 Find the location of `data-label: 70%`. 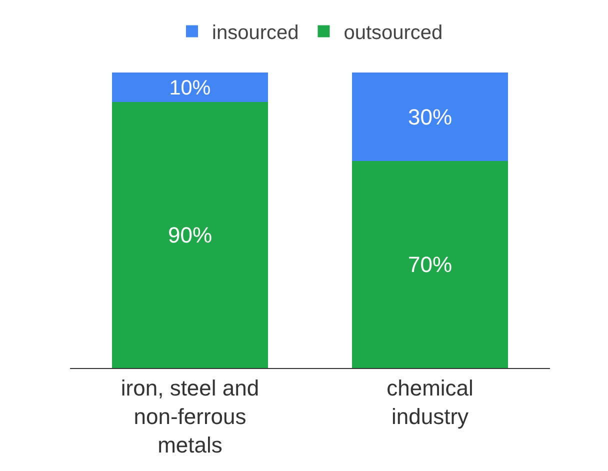

data-label: 70% is located at coordinates (430, 265).